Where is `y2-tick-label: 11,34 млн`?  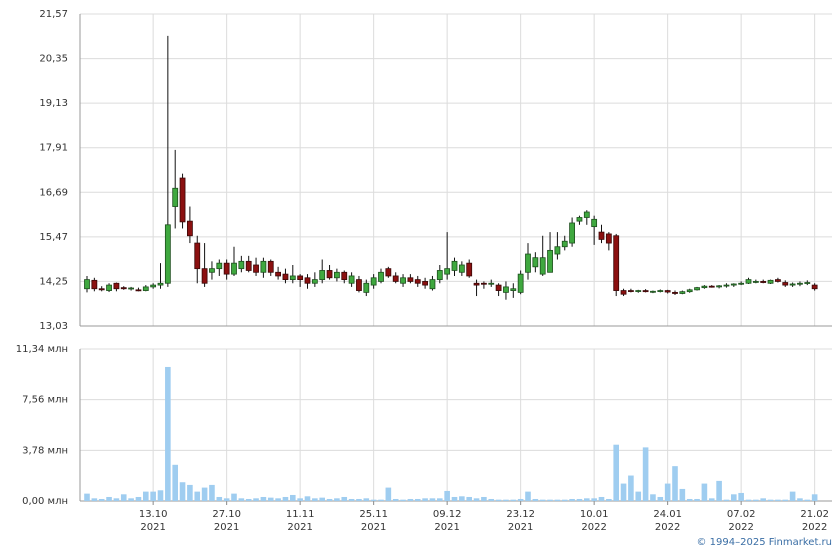
y2-tick-label: 11,34 млн is located at coordinates (42, 349).